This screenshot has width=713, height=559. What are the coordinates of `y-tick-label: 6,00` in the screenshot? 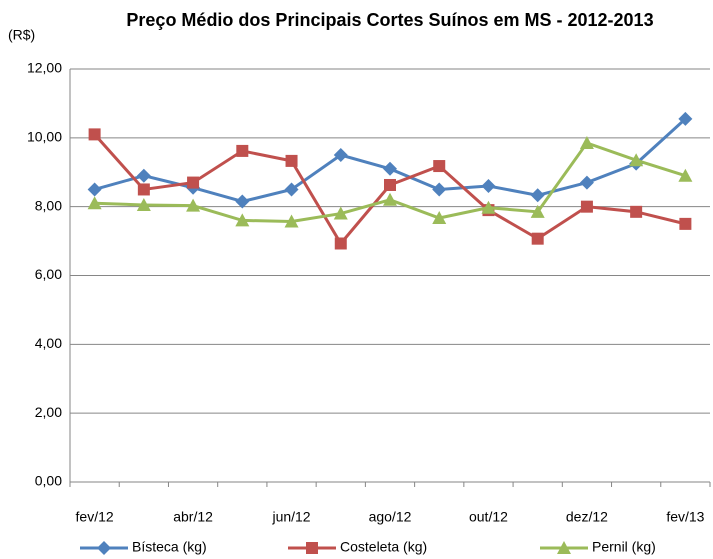 It's located at (48, 274).